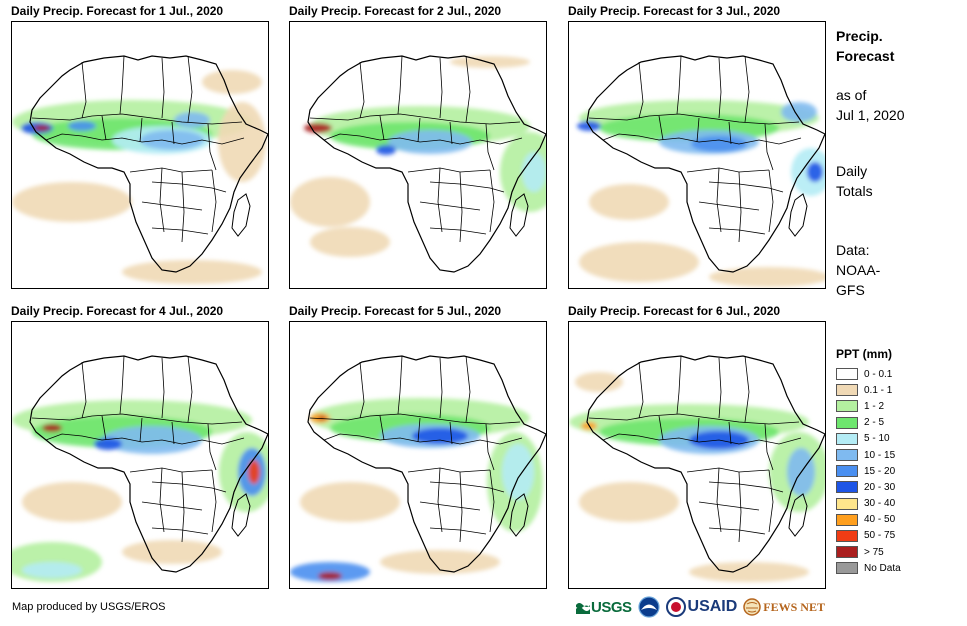 This screenshot has height=626, width=967. I want to click on data-source-line3: GFS, so click(850, 290).